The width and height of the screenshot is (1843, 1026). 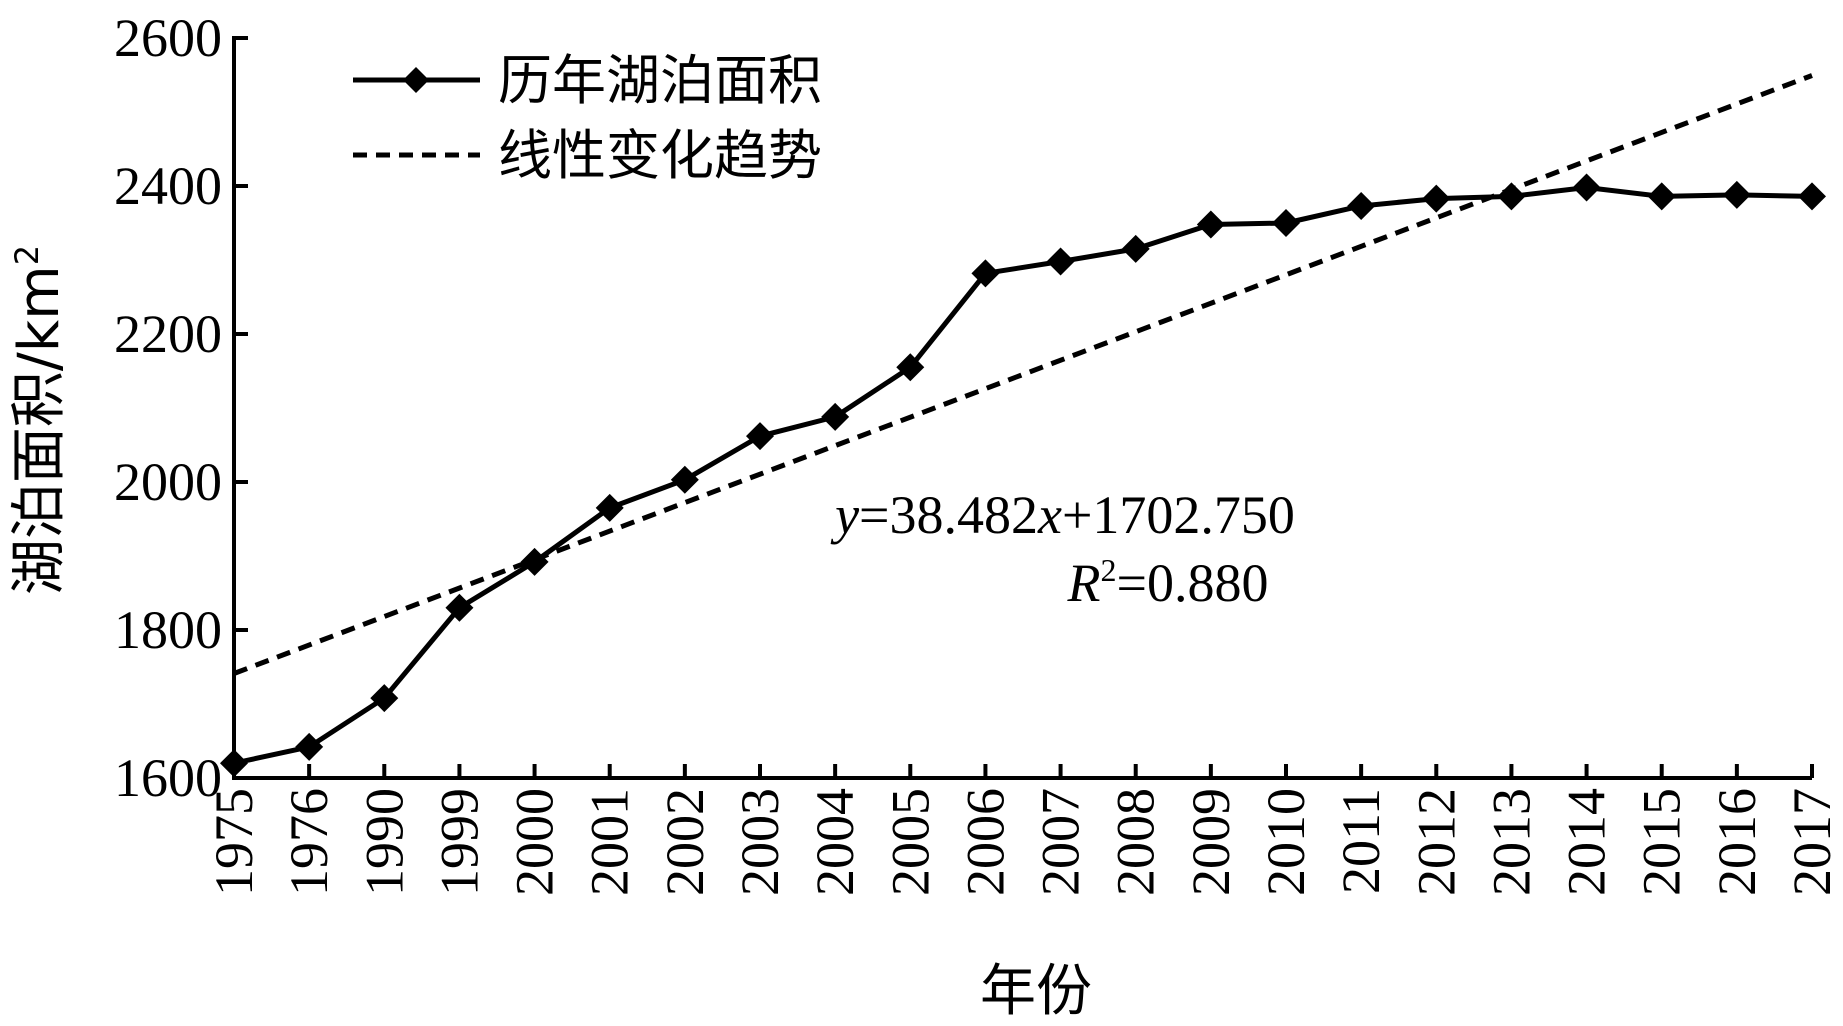 What do you see at coordinates (948, 515) in the screenshot?
I see `eq-part-1: =38.482` at bounding box center [948, 515].